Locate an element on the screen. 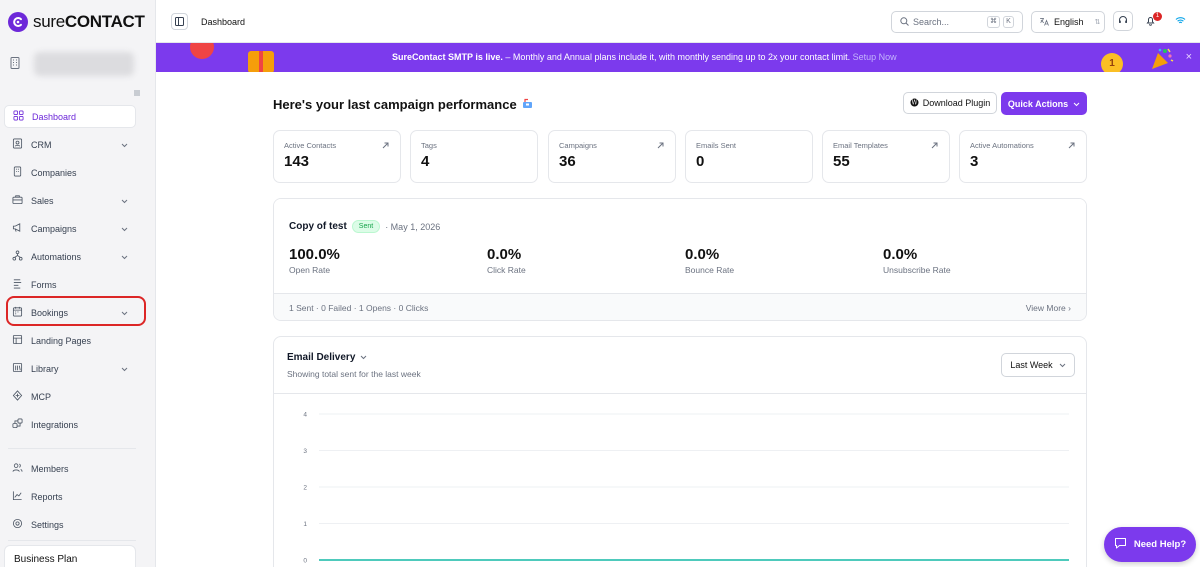  sidebar-item-settings: Settings is located at coordinates (70, 524).